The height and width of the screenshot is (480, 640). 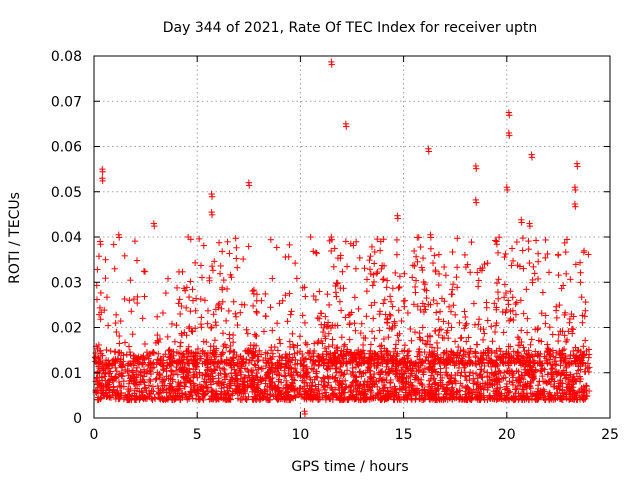 I want to click on y-tick-label: 0.03, so click(x=66, y=283).